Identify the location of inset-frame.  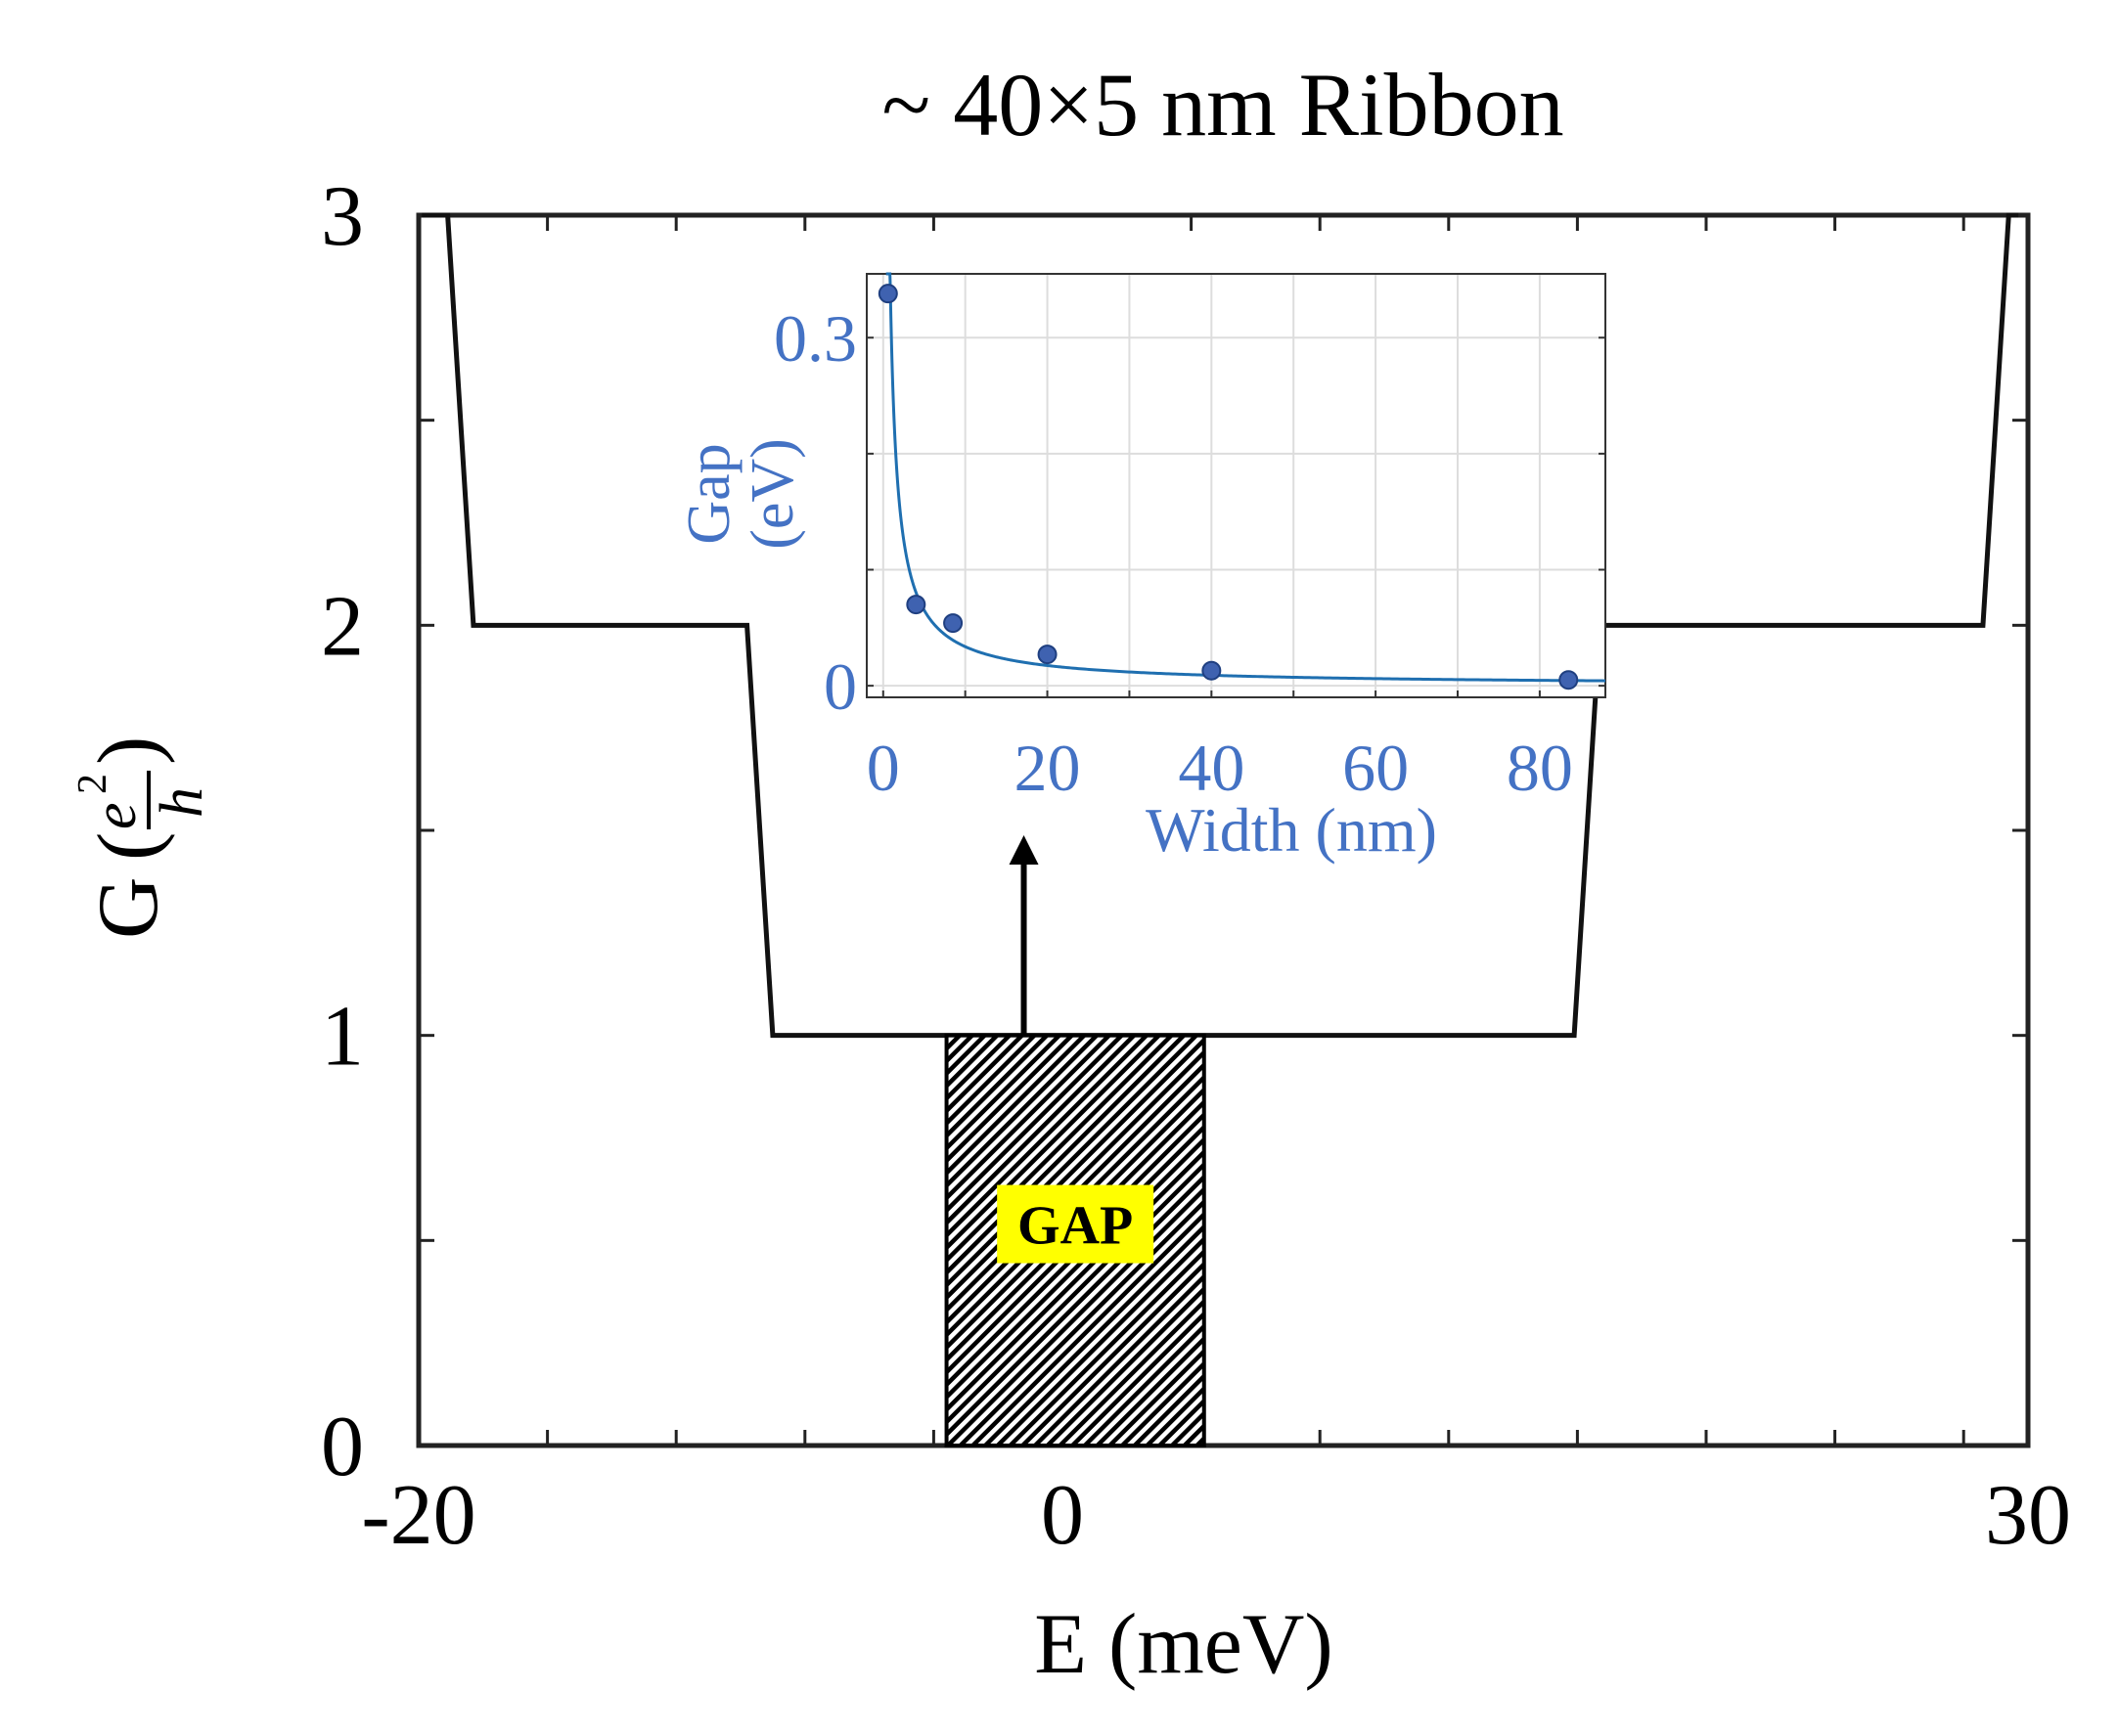
(1236, 485).